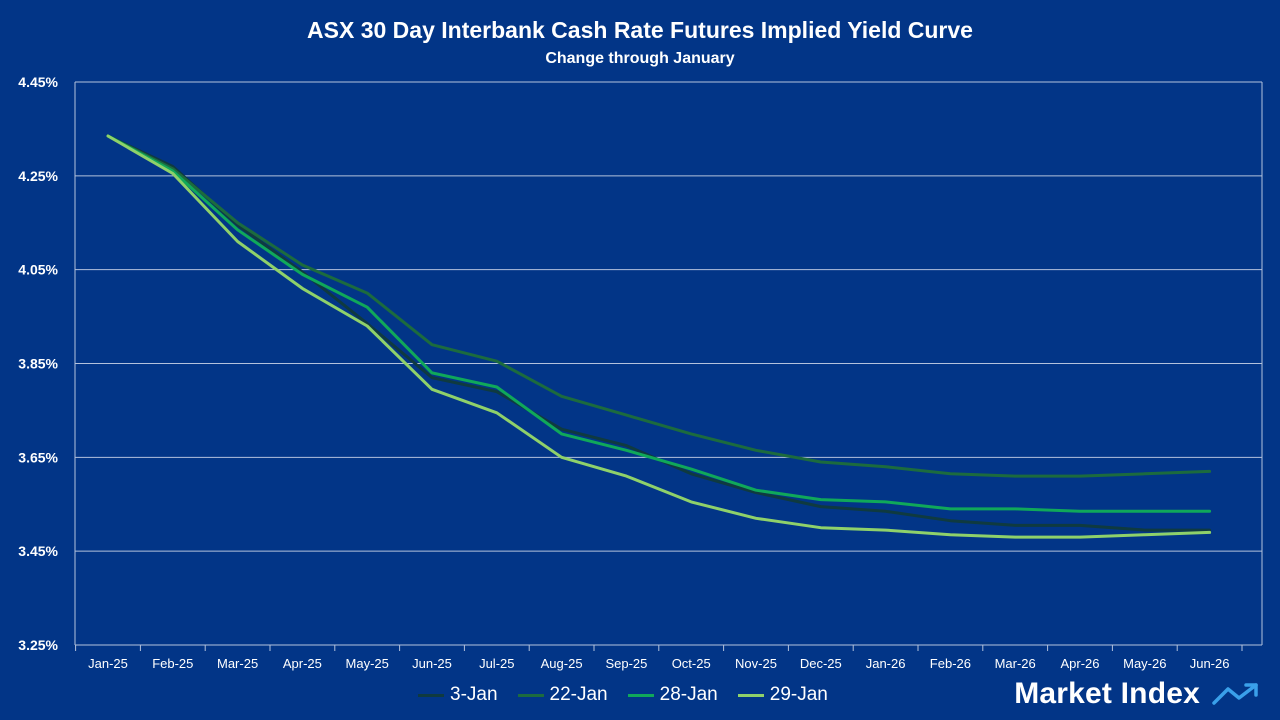  I want to click on legend-item-29-jan: 29-Jan, so click(782, 695).